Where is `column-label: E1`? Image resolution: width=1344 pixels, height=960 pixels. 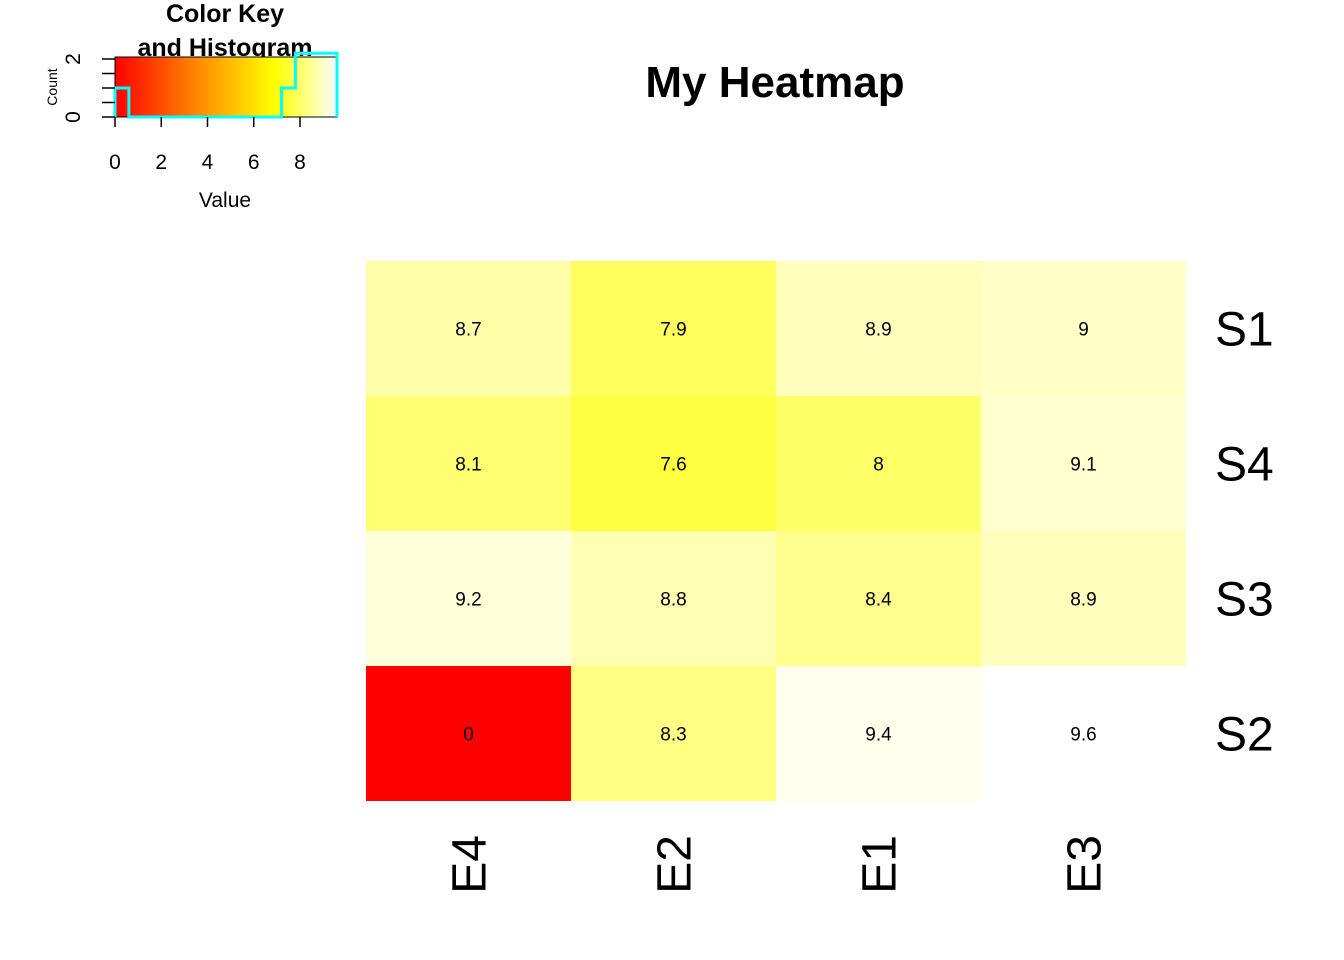 column-label: E1 is located at coordinates (880, 864).